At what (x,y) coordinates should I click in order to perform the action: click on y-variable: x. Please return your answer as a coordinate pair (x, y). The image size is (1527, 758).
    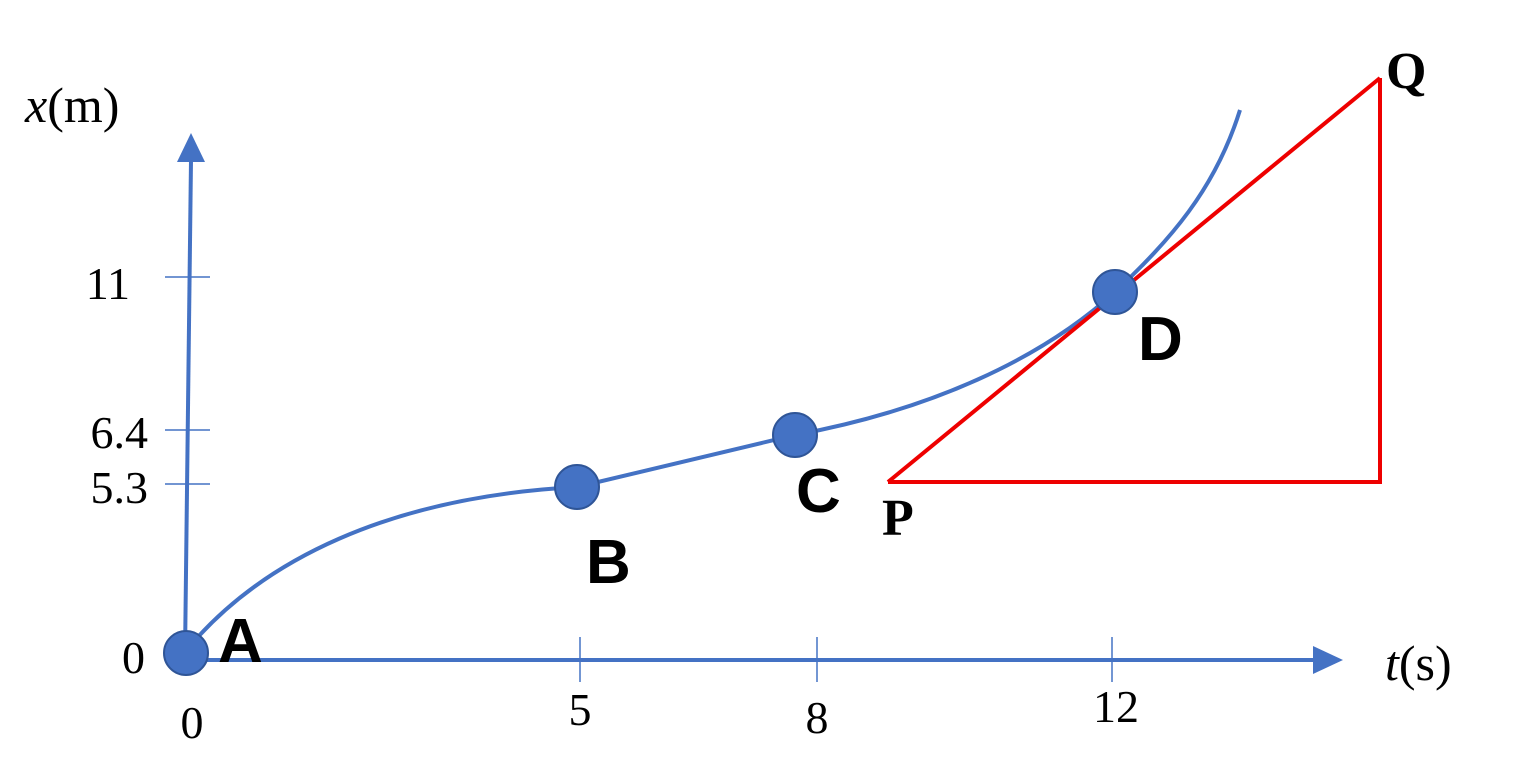
    Looking at the image, I should click on (35, 105).